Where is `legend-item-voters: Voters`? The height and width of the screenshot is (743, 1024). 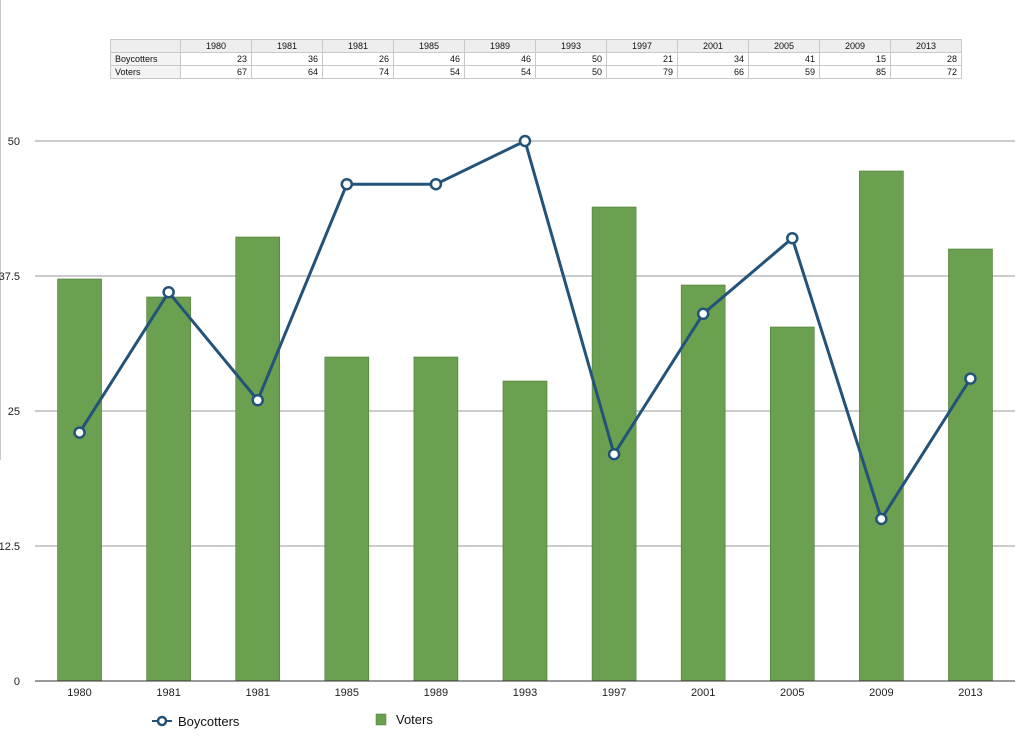 legend-item-voters: Voters is located at coordinates (404, 719).